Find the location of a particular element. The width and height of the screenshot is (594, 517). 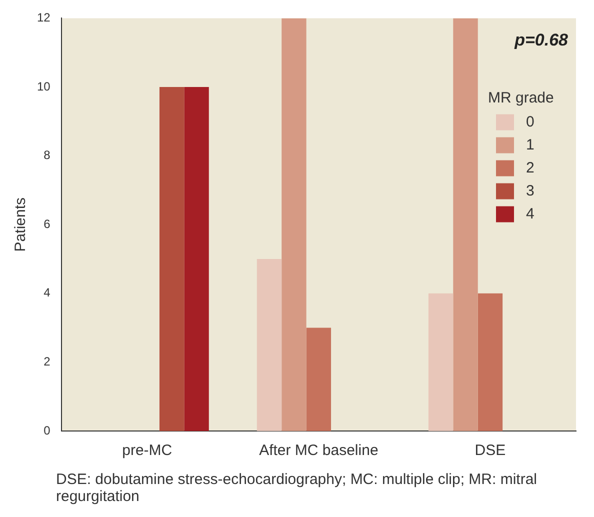

x-tick-label: pre-MC is located at coordinates (147, 451).